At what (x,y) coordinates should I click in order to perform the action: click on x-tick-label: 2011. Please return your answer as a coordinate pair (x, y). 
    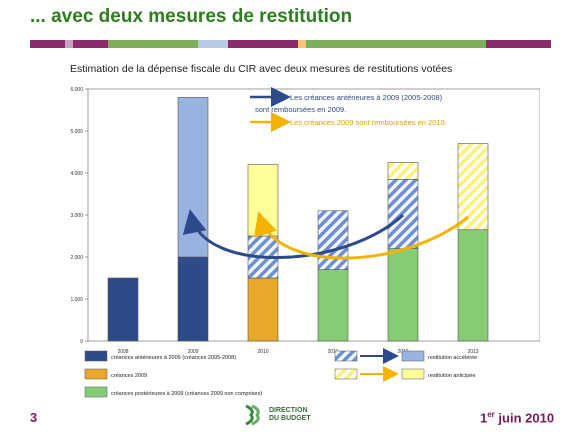
    Looking at the image, I should click on (333, 352).